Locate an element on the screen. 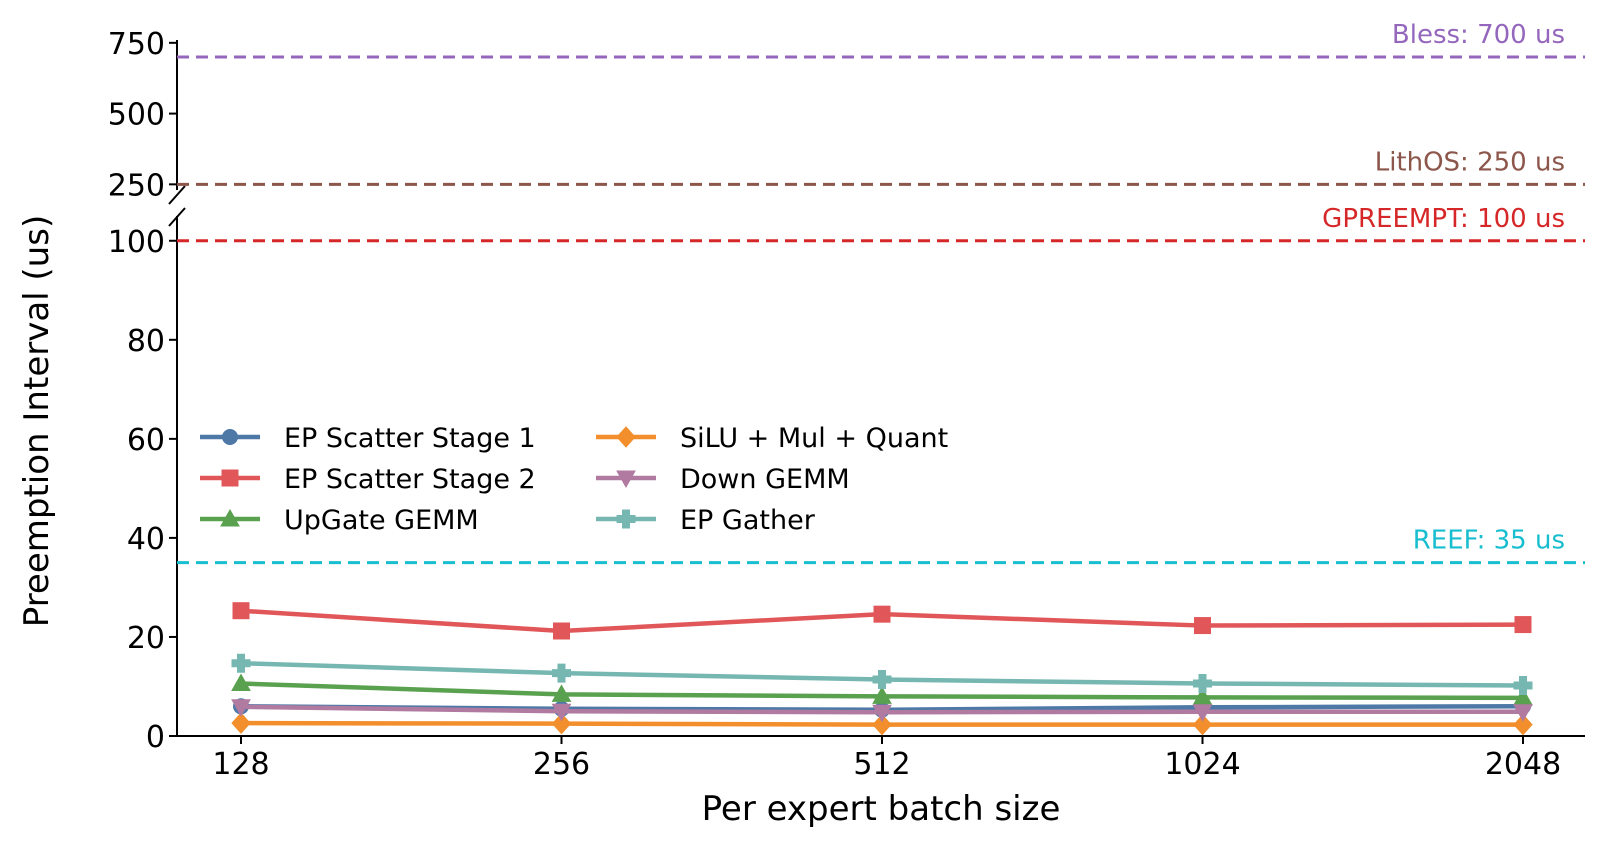 The width and height of the screenshot is (1600, 844). series-silu-mul-quant is located at coordinates (882, 724).